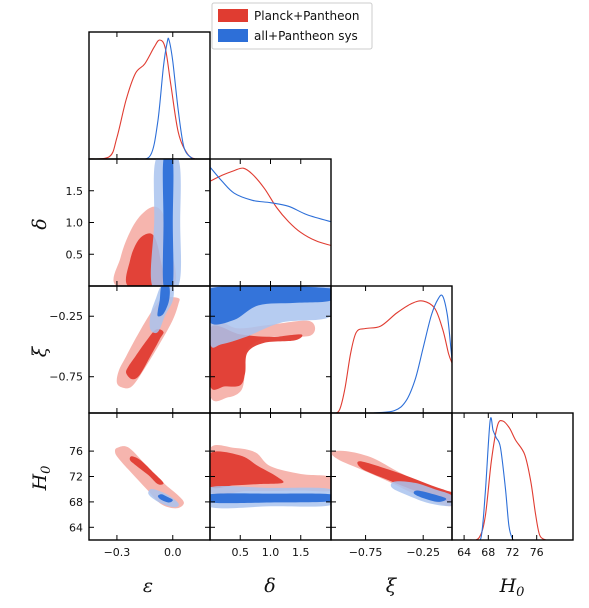 This screenshot has width=589, height=608. What do you see at coordinates (76, 477) in the screenshot?
I see `y-tick-label-H0: 72` at bounding box center [76, 477].